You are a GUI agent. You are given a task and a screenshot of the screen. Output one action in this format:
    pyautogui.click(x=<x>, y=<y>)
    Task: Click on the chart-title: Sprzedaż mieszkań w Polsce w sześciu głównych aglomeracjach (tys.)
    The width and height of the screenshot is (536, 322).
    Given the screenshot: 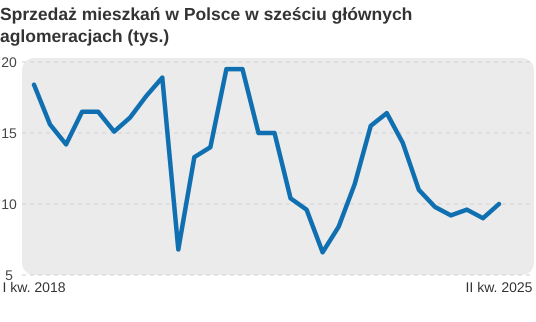 What is the action you would take?
    pyautogui.click(x=206, y=25)
    